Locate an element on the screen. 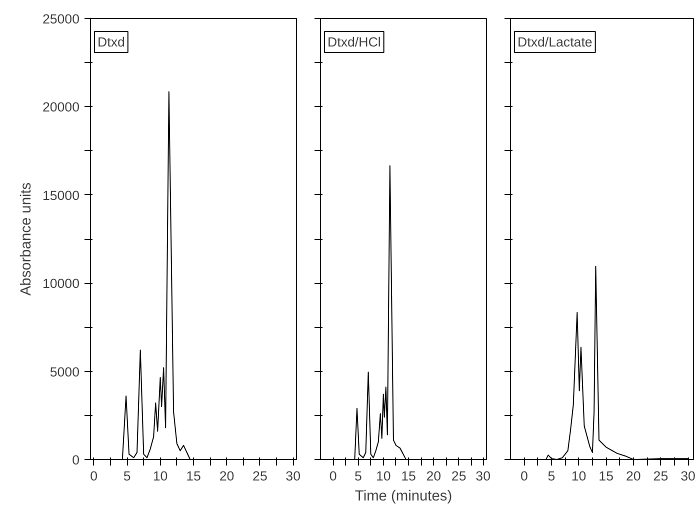 This screenshot has height=507, width=697. y-tick-label: 0 is located at coordinates (76, 460).